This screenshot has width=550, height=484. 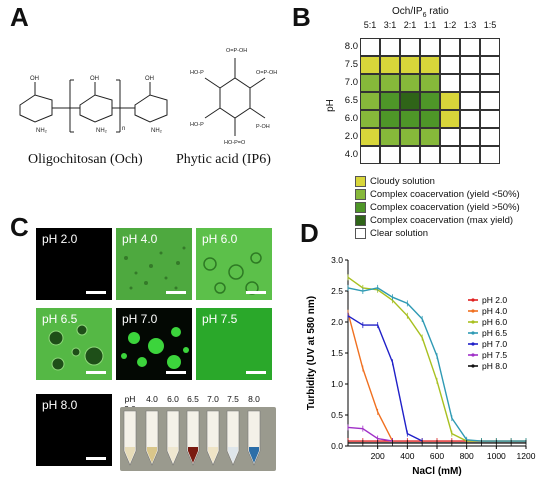 What do you see at coordinates (445, 207) in the screenshot?
I see `legend-label: Complex coacervation (yield >50%)` at bounding box center [445, 207].